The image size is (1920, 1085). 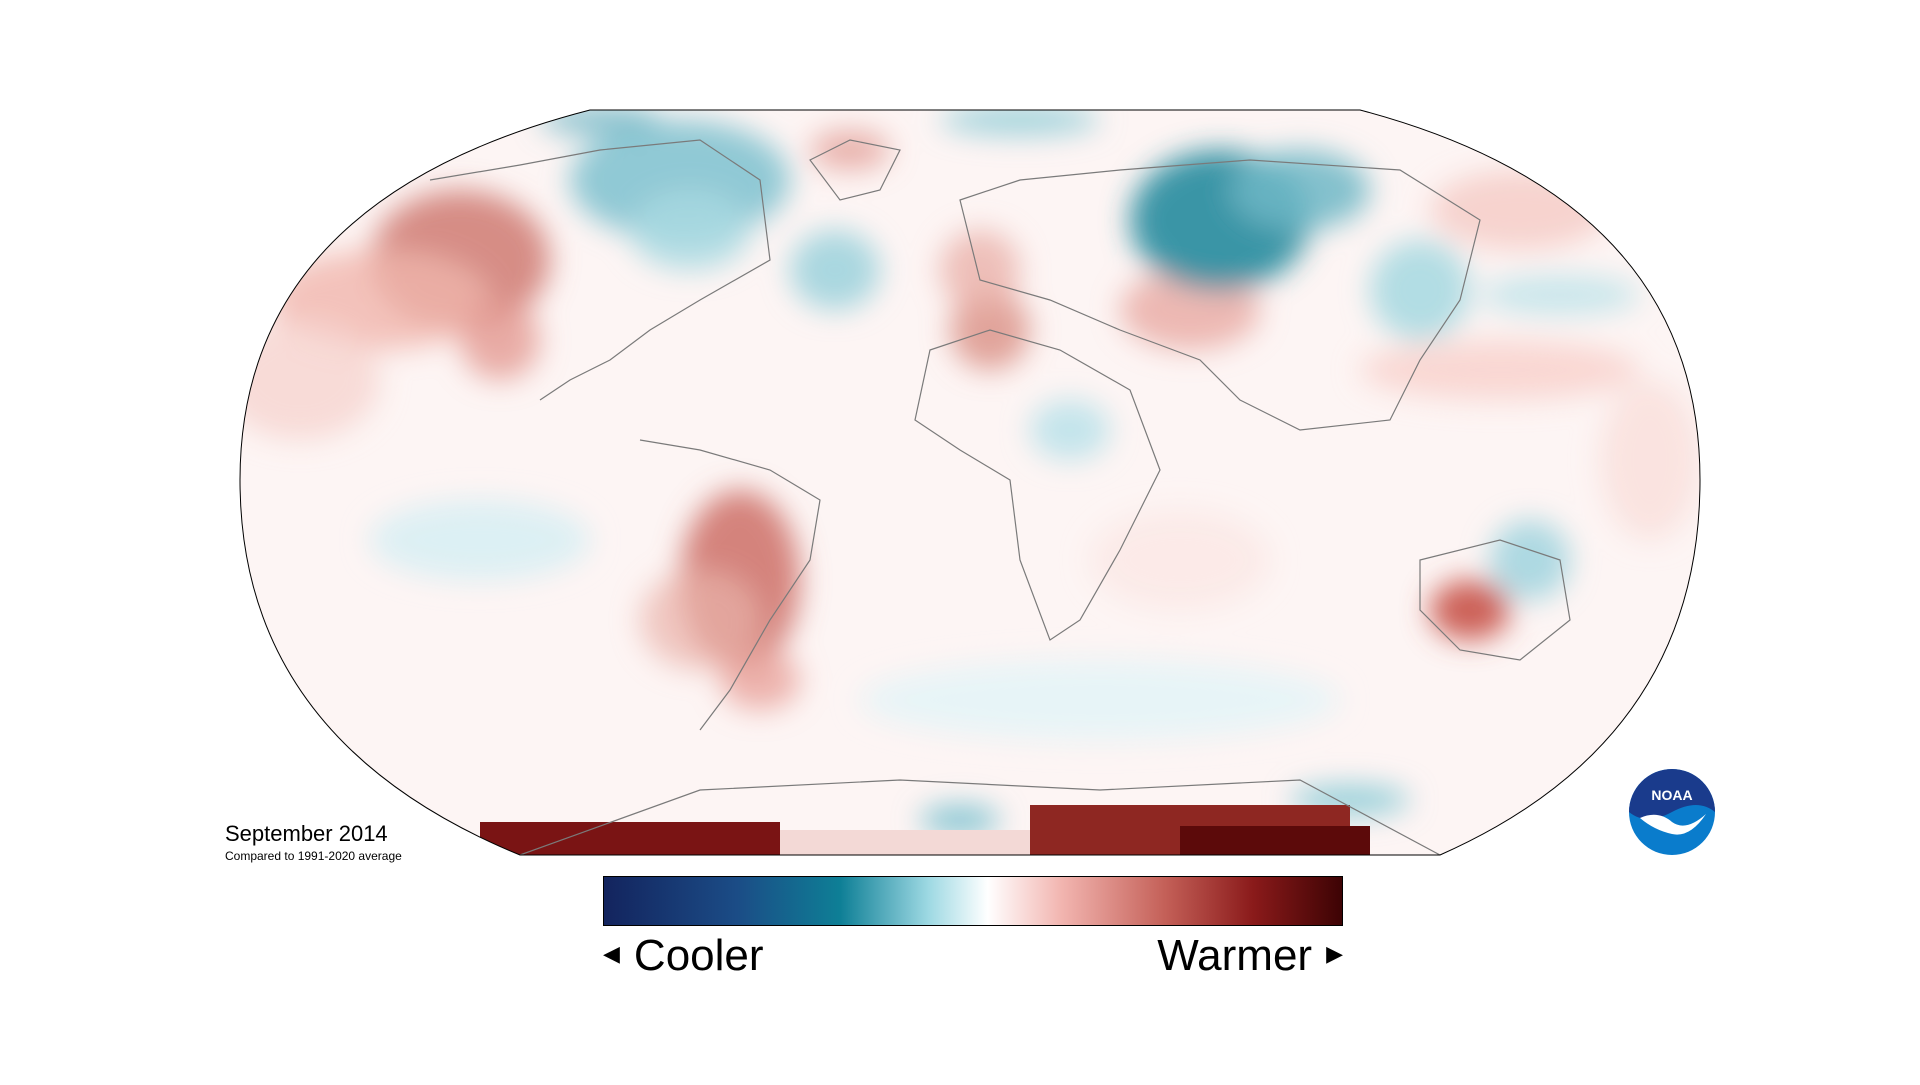 I want to click on map-subtitle: Compared to 1991-2020 average, so click(x=313, y=856).